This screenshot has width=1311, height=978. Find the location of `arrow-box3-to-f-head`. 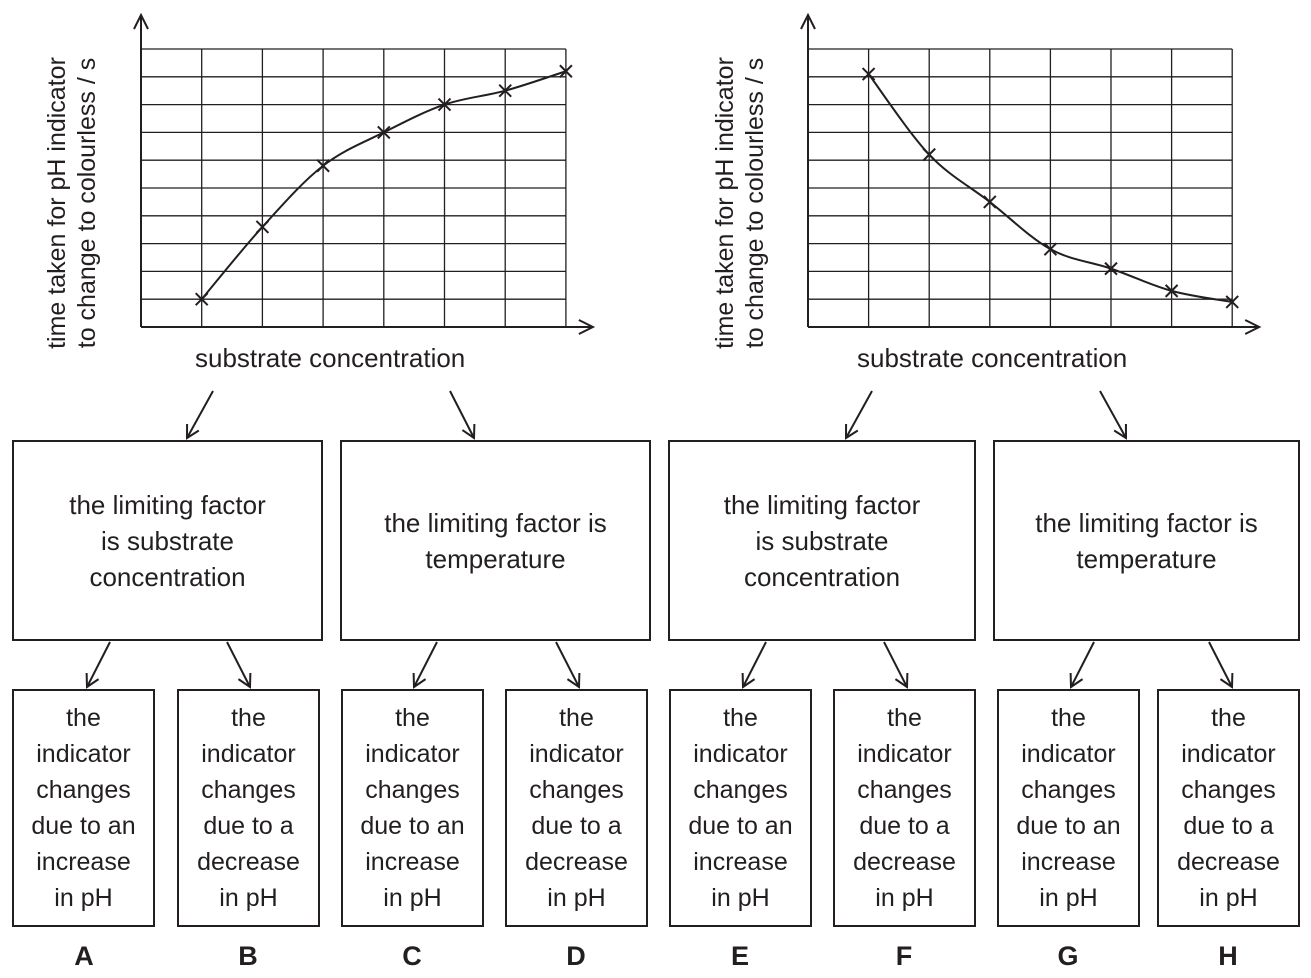

arrow-box3-to-f-head is located at coordinates (901, 680).